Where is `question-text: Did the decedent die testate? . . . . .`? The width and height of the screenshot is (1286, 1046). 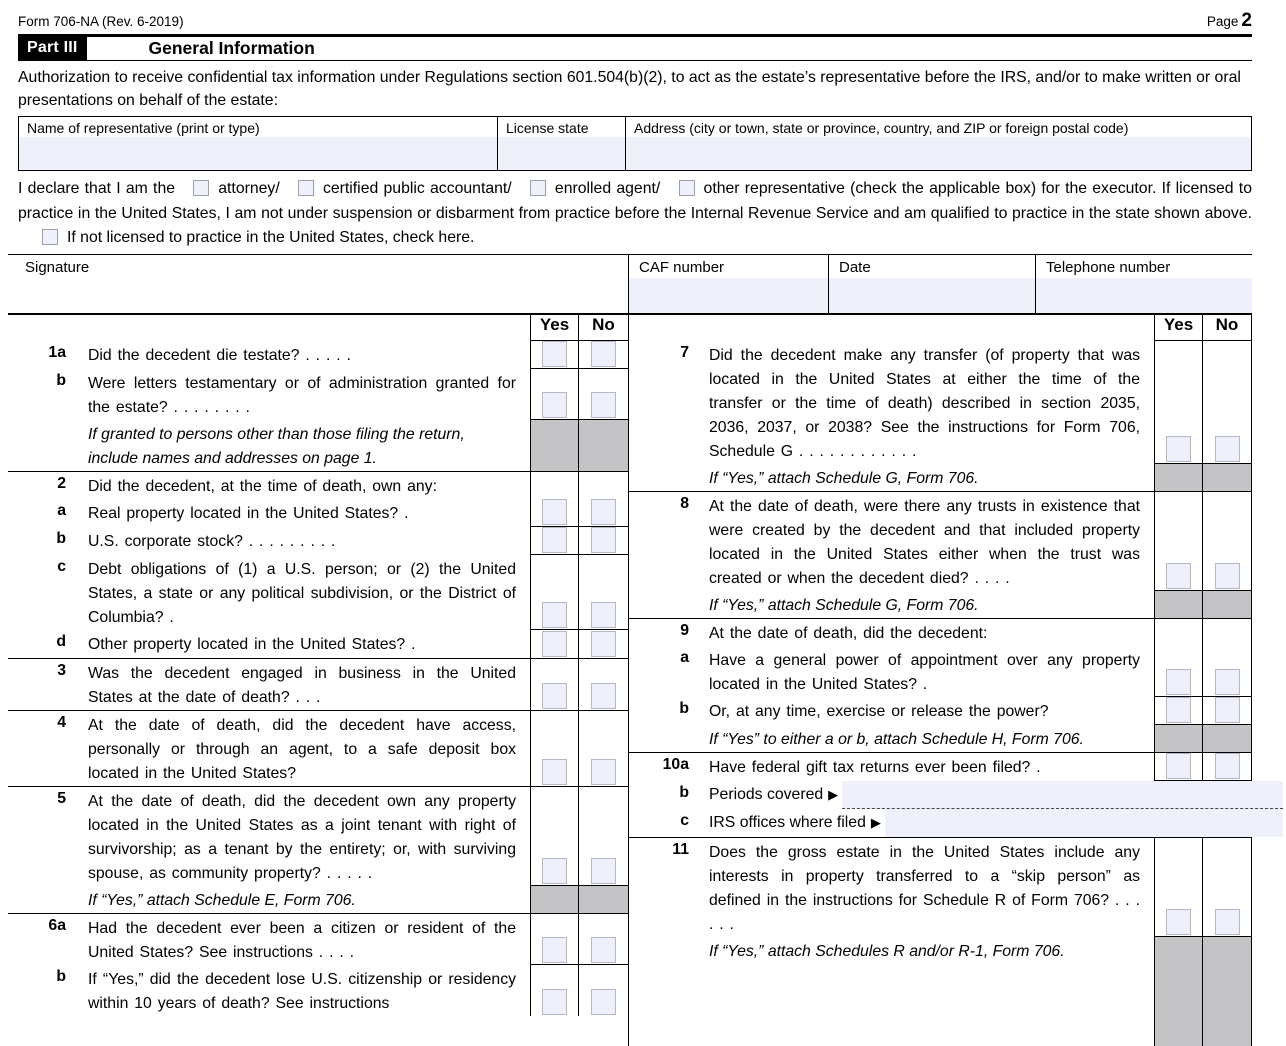 question-text: Did the decedent die testate? . . . . . is located at coordinates (219, 355).